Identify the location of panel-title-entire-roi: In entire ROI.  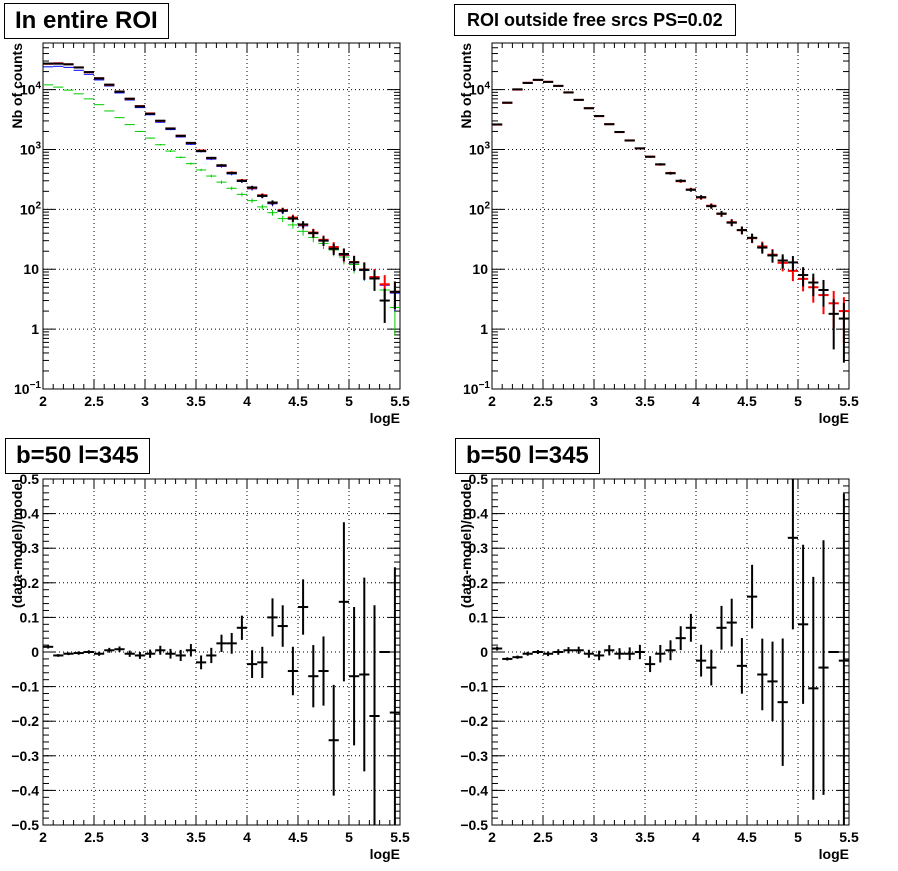
(86, 21).